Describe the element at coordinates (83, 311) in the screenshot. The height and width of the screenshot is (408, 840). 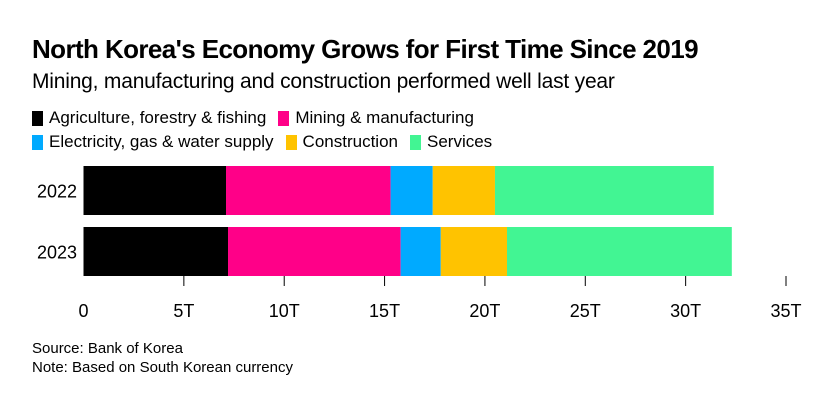
I see `x-tick-label: 0` at that location.